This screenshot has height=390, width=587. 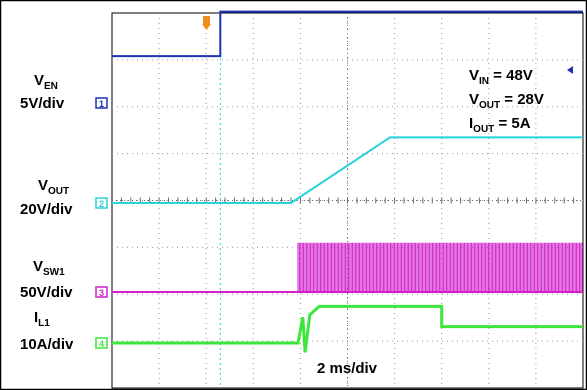 I want to click on trace-ch2, so click(x=347, y=170).